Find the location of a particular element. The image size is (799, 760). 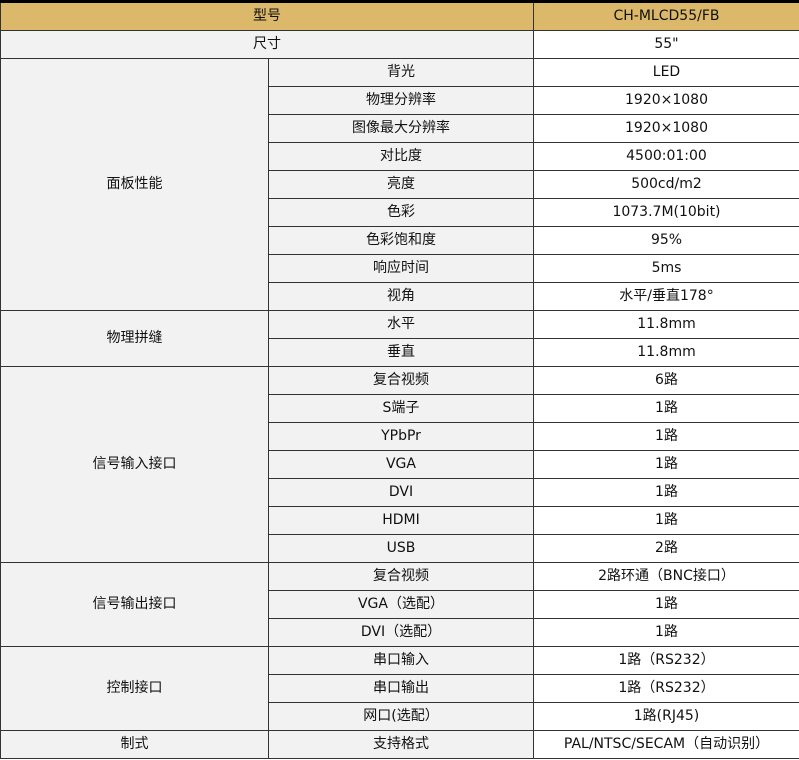

spec-value: PAL/NTSC/SECAM（自动识别） is located at coordinates (666, 744).